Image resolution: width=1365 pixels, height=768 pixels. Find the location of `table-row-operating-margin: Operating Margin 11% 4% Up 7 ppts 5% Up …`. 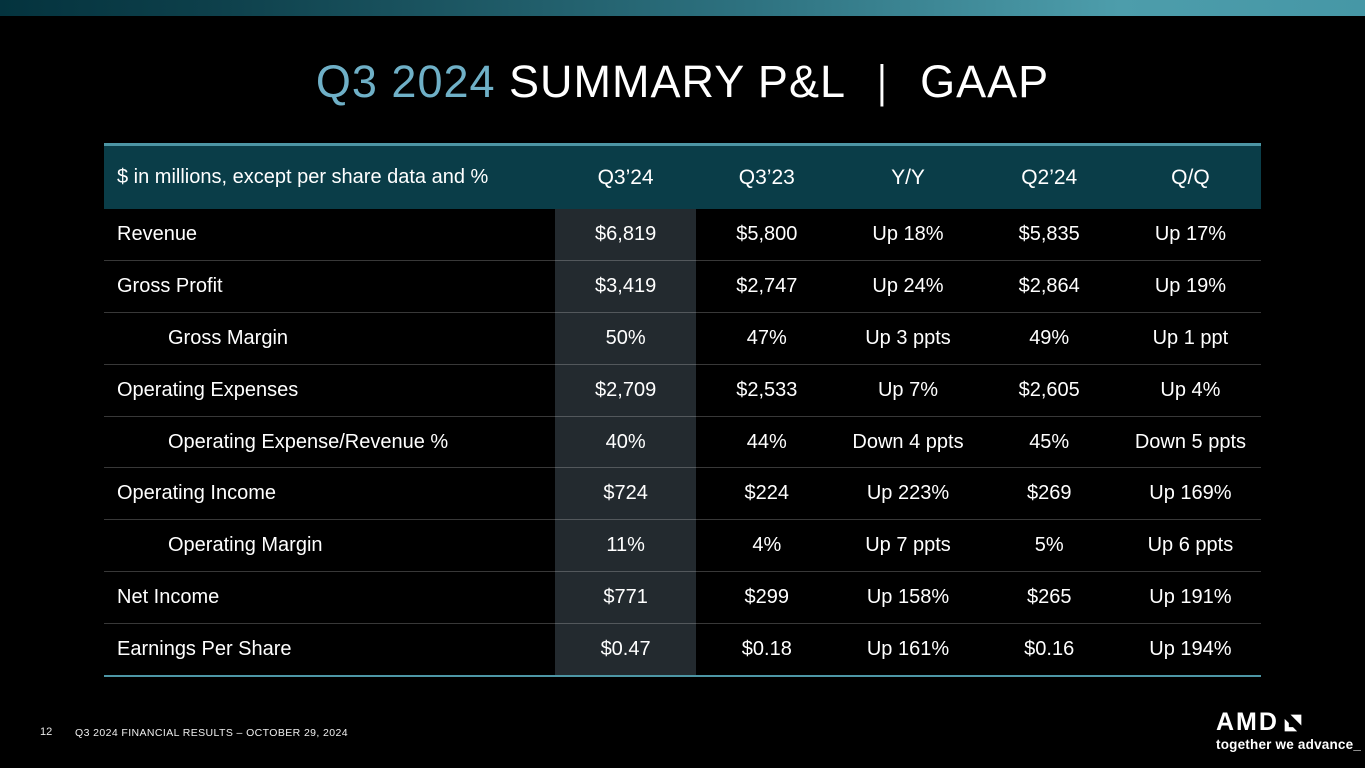

table-row-operating-margin: Operating Margin 11% 4% Up 7 ppts 5% Up … is located at coordinates (682, 545).